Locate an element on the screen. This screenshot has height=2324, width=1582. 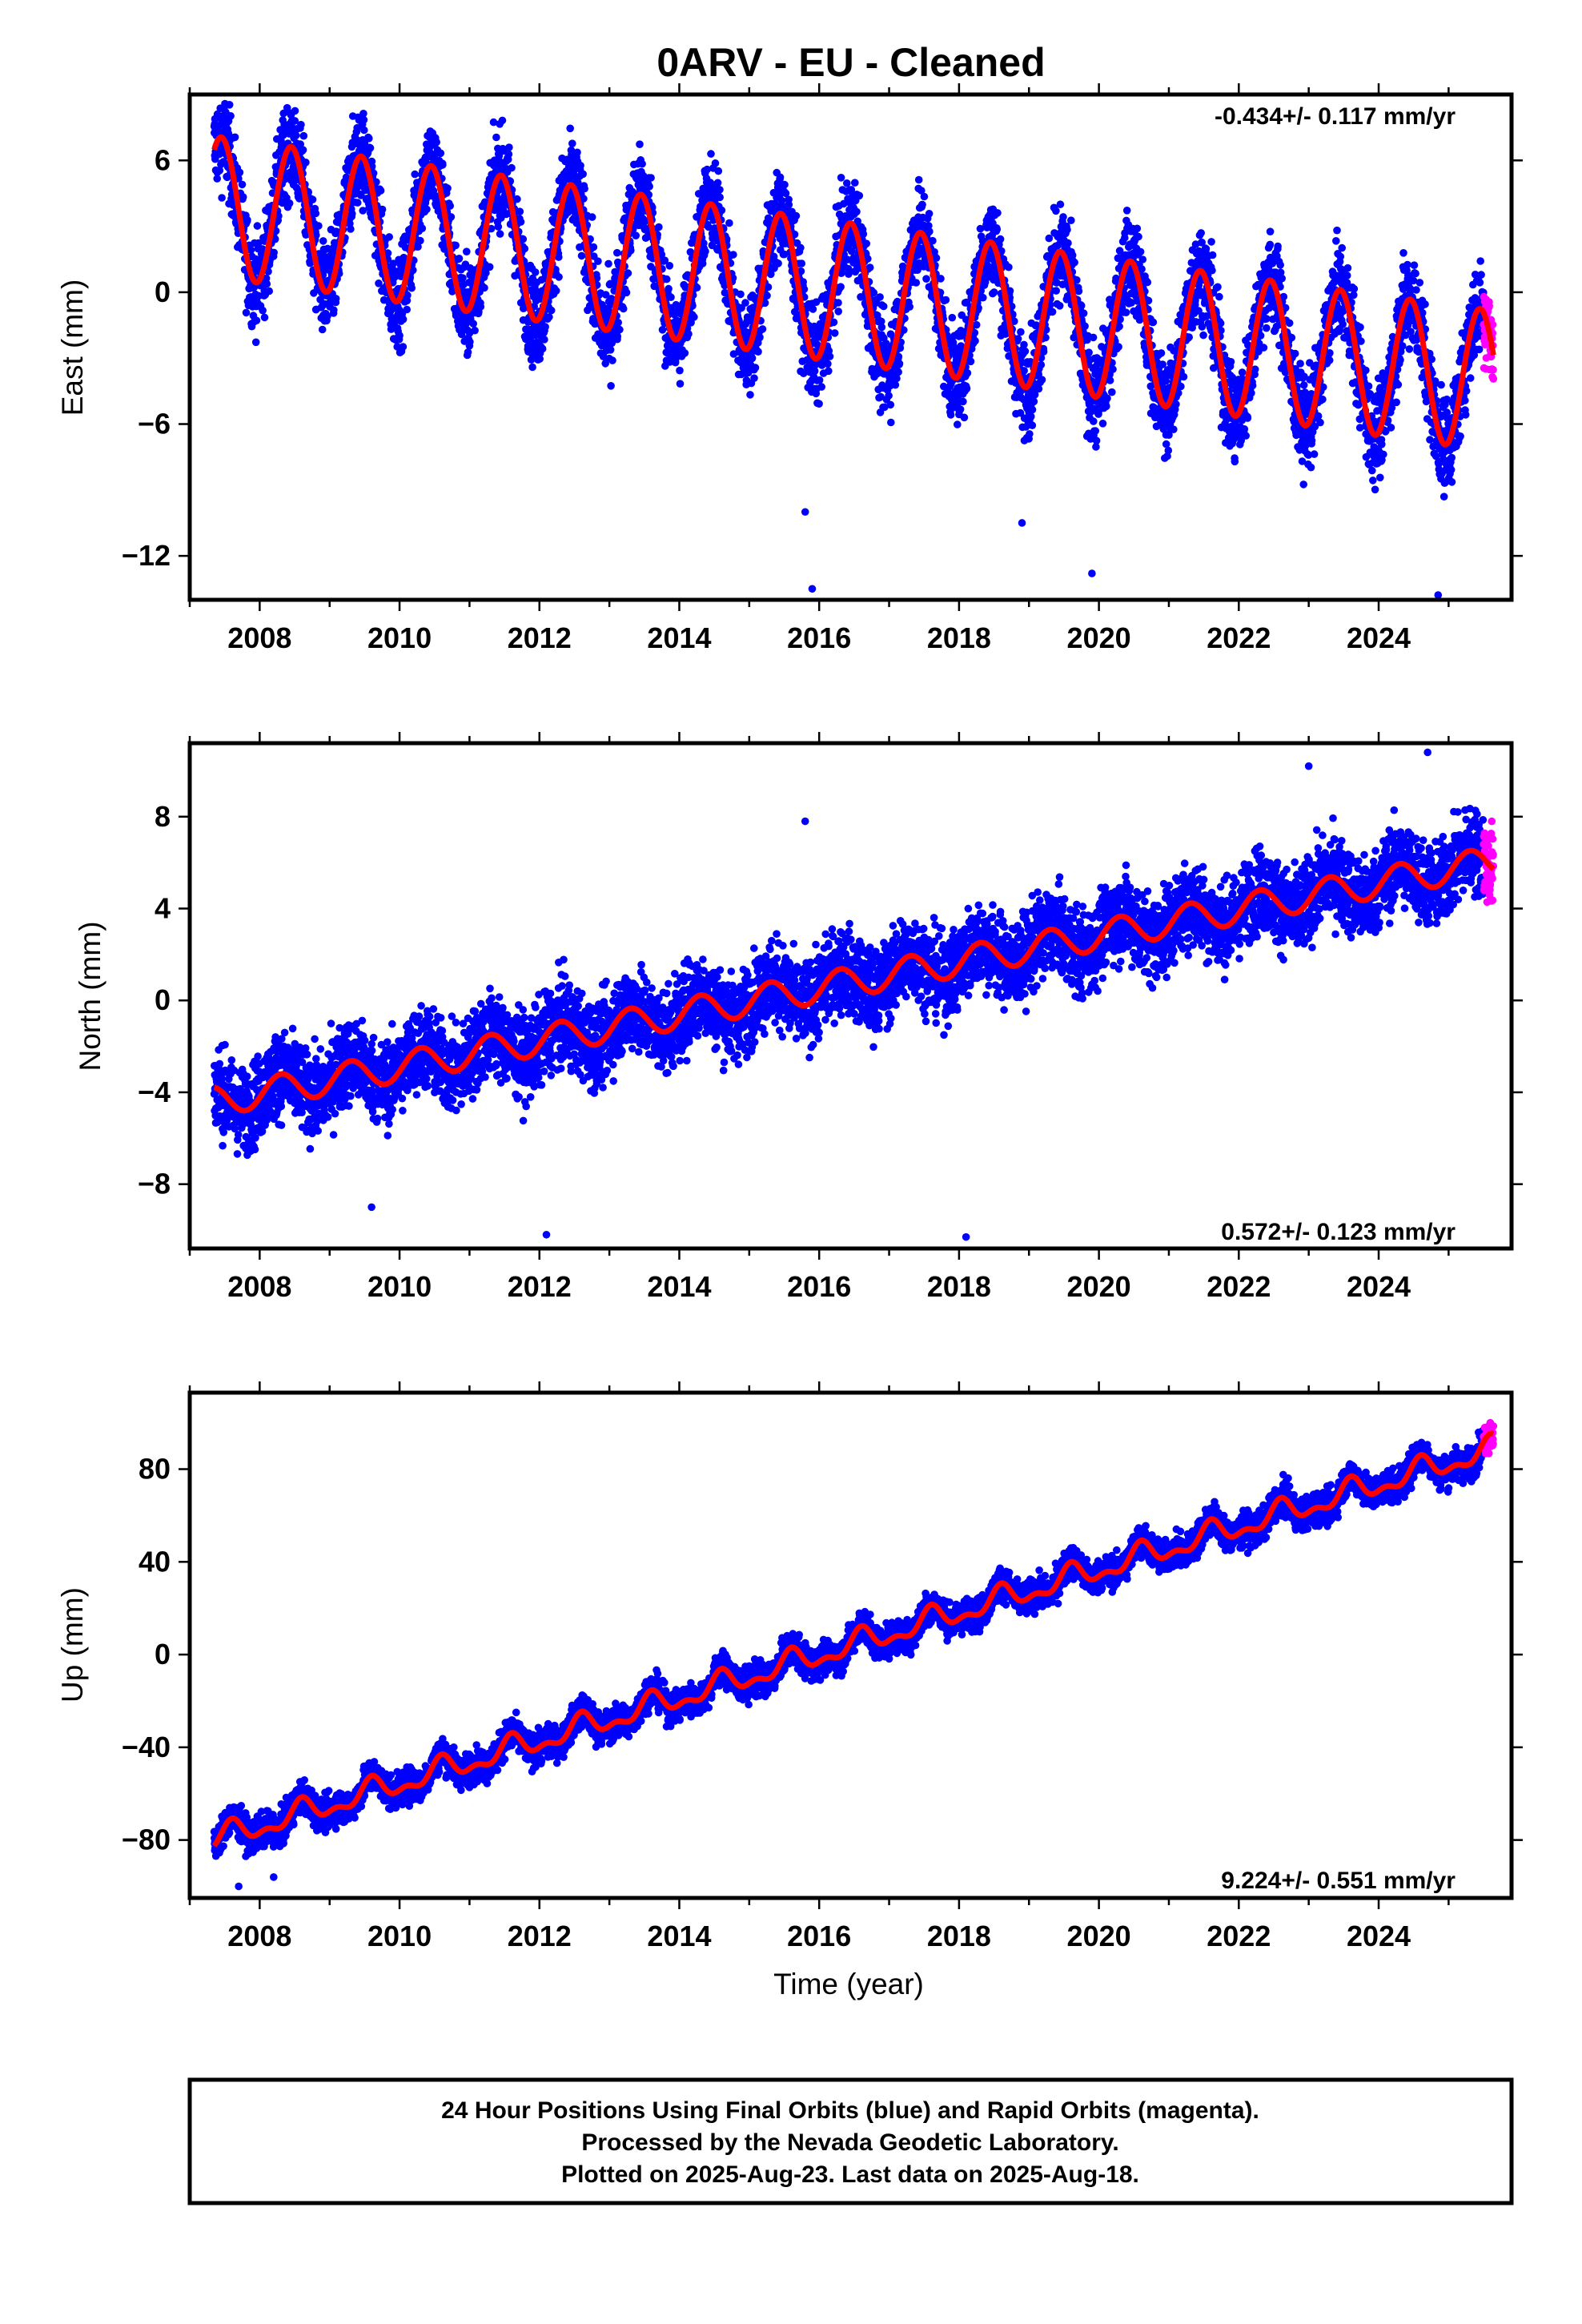
chart-title: 0ARV - EU - Cleaned is located at coordinates (850, 62).